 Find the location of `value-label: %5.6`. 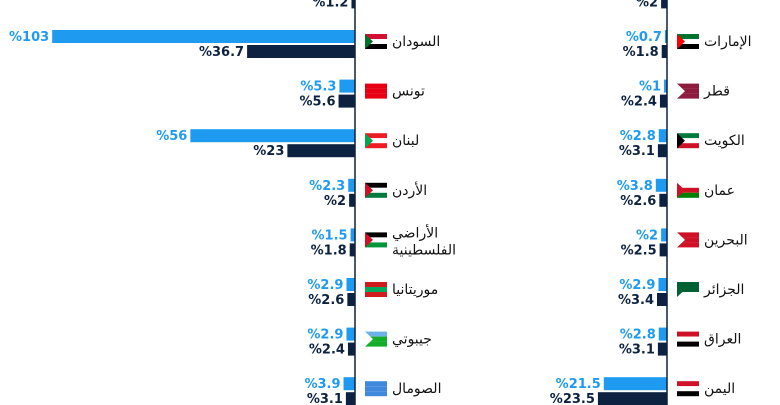

value-label: %5.6 is located at coordinates (317, 102).